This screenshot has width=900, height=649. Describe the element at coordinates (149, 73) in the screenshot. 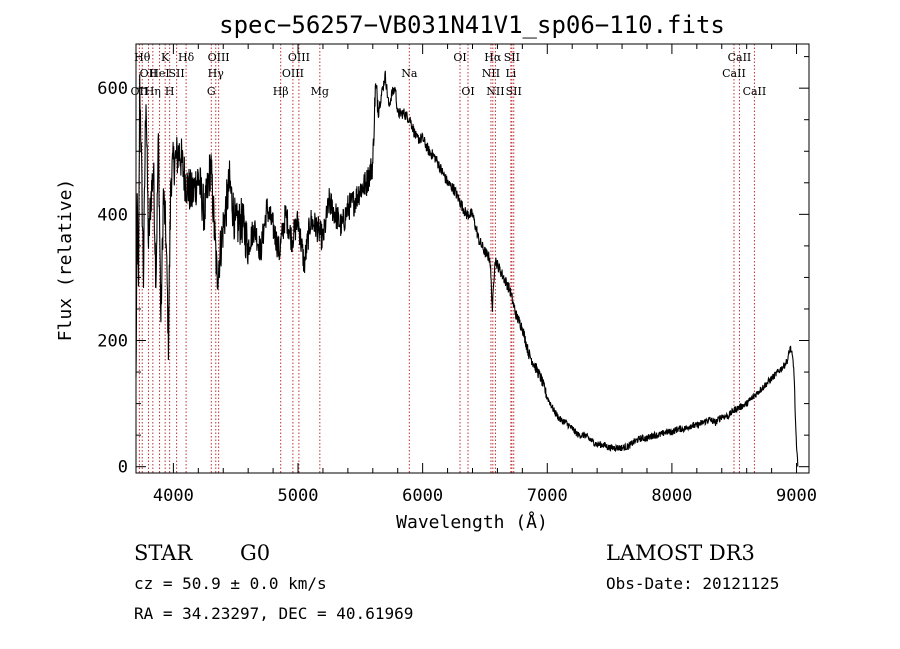

I see `spectral-line-label-2: OII` at that location.